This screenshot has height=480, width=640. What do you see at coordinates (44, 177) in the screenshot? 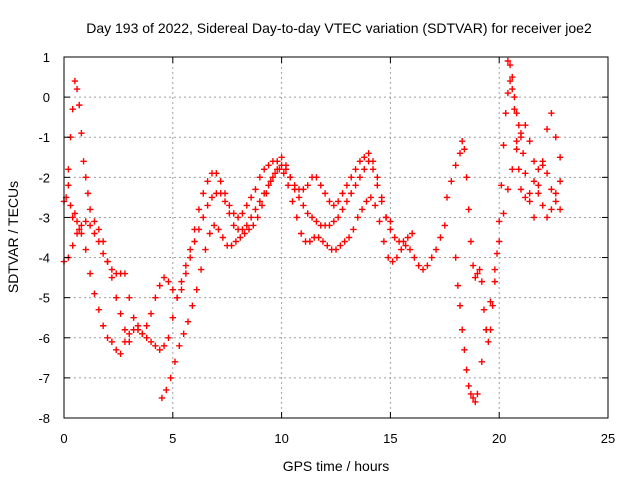
I see `y-tick-label: -2` at bounding box center [44, 177].